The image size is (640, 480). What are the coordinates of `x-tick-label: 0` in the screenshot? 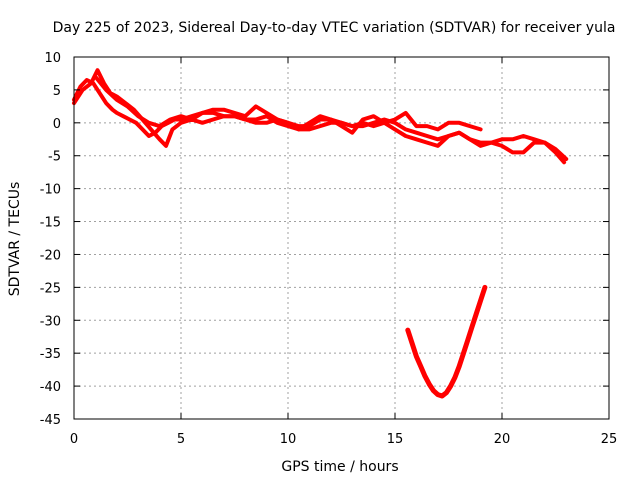 It's located at (74, 439).